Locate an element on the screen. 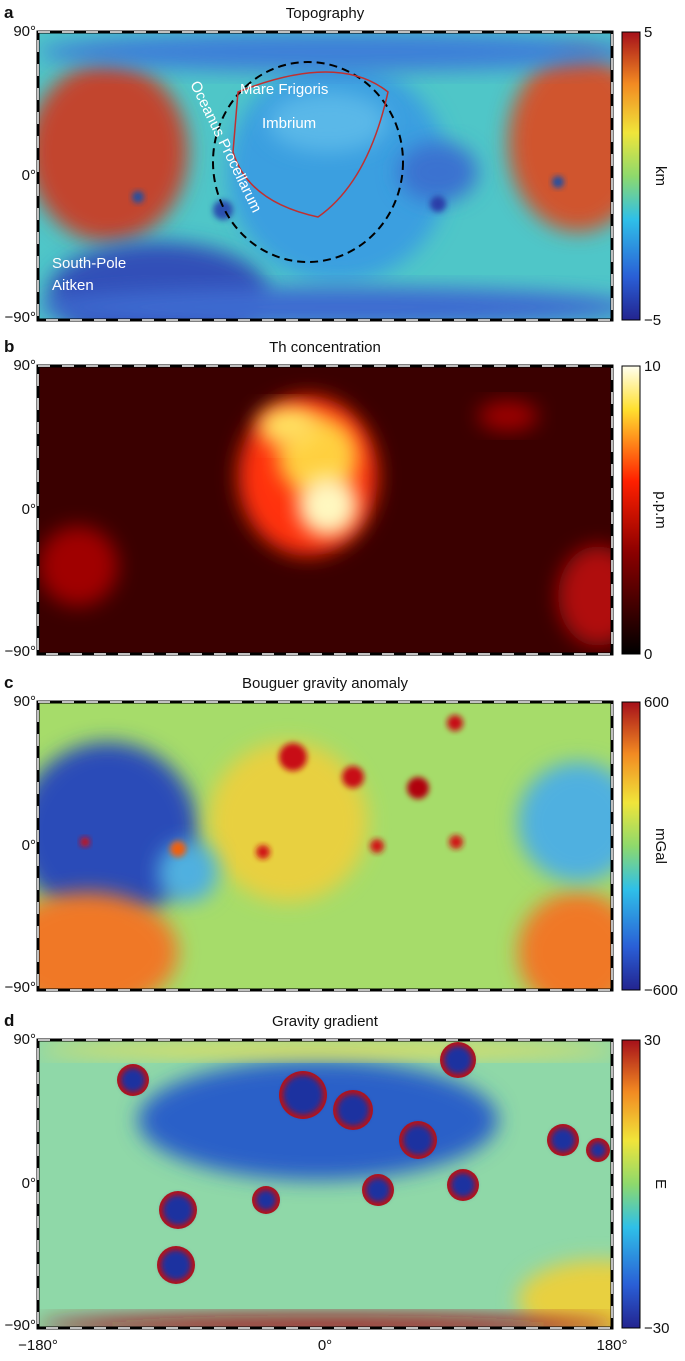  annotation: Aitken is located at coordinates (73, 285).